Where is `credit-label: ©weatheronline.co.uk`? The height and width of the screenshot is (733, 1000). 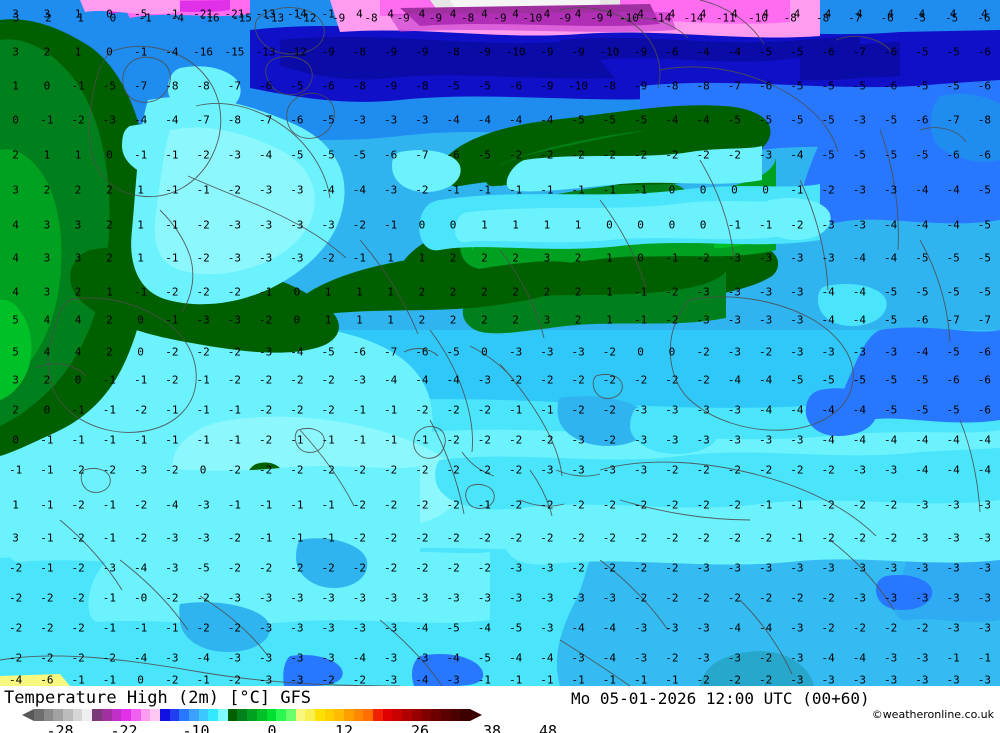 credit-label: ©weatheronline.co.uk is located at coordinates (932, 714).